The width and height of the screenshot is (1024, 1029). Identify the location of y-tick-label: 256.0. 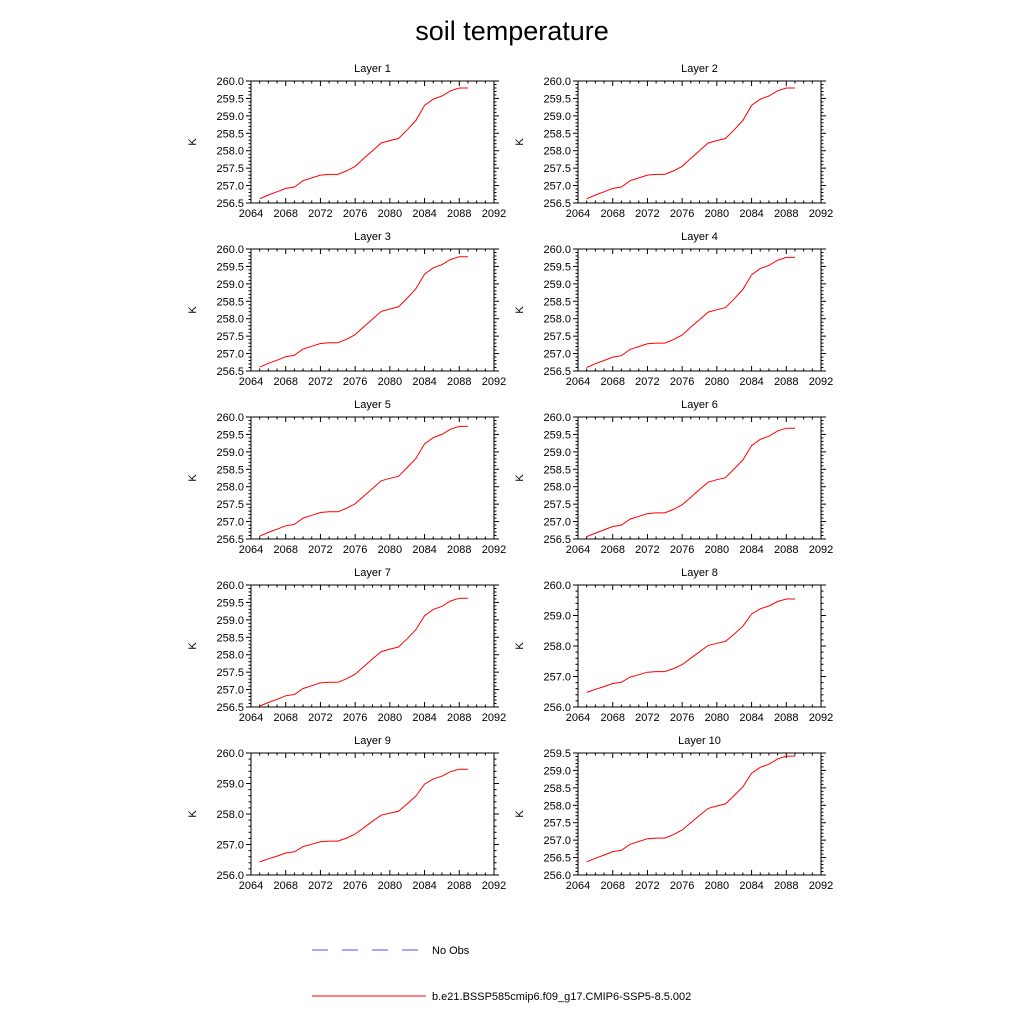
(230, 876).